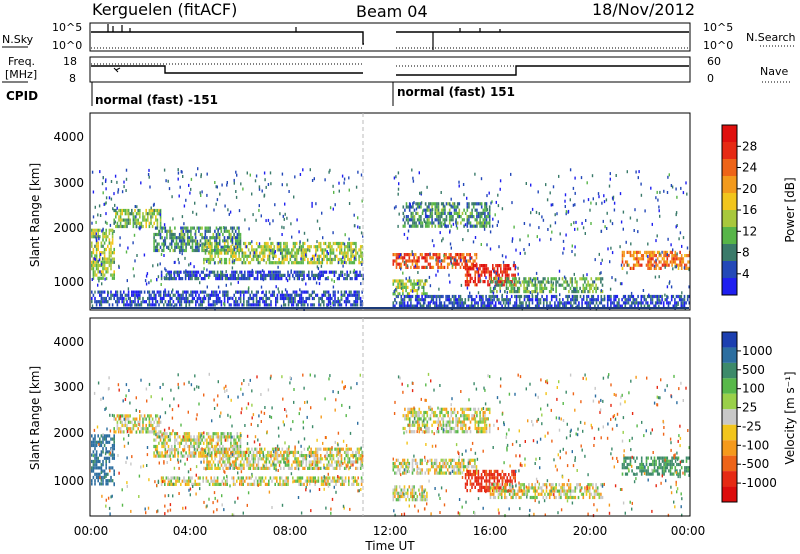 This screenshot has width=800, height=554. I want to click on power-ytick-4000: 4000, so click(68, 137).